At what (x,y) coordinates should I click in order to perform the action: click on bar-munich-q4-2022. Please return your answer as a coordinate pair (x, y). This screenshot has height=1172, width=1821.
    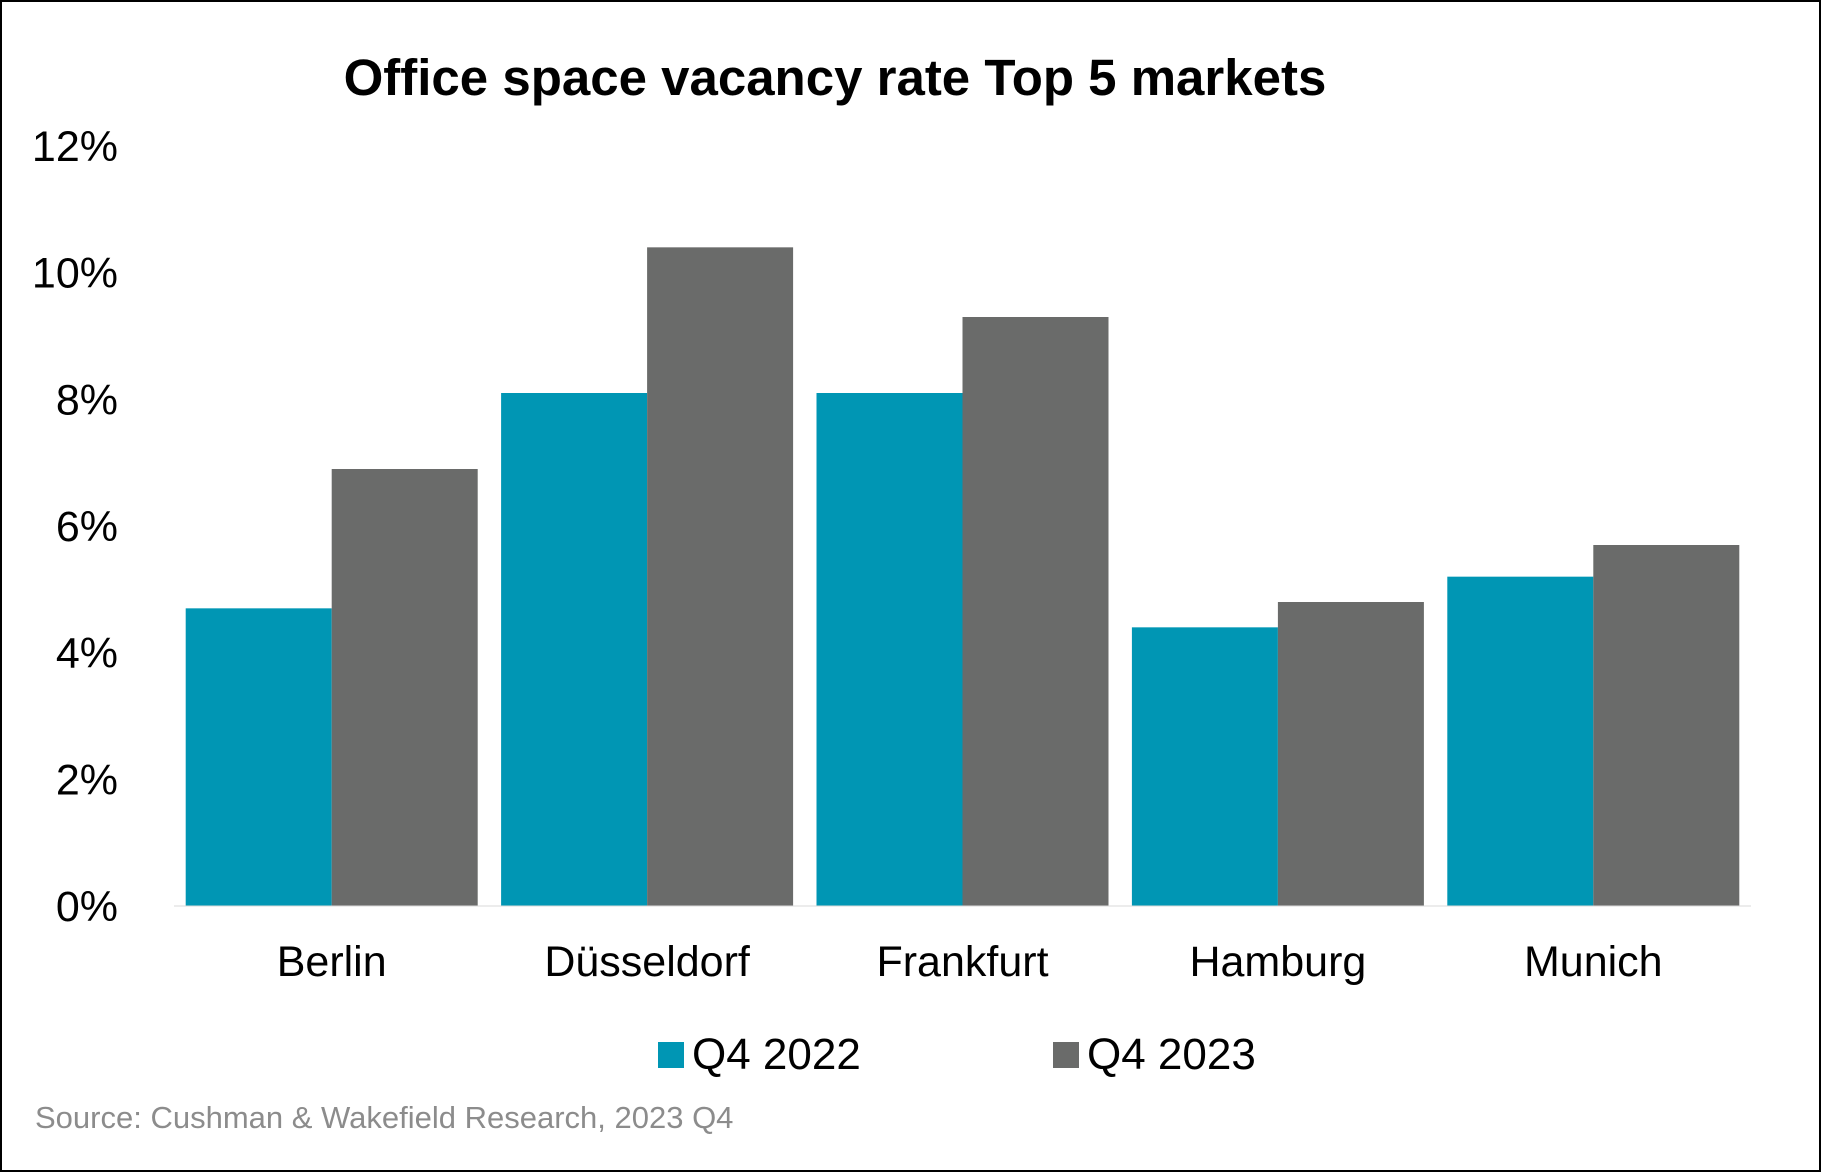
    Looking at the image, I should click on (1520, 741).